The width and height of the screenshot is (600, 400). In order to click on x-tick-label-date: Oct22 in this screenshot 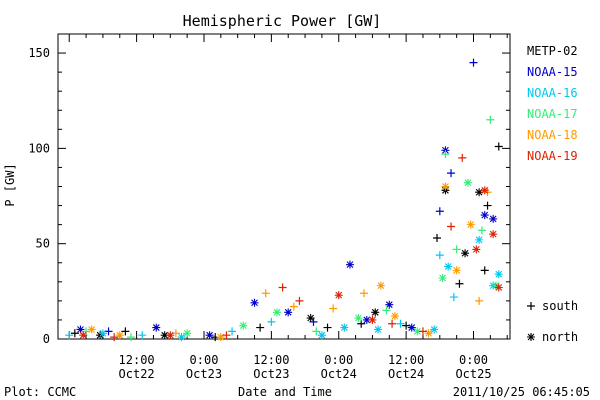, I will do `click(137, 374)`.